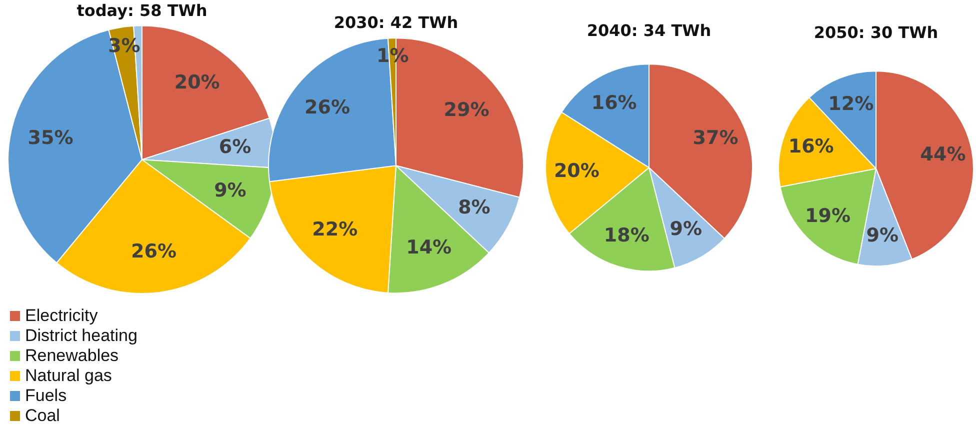  What do you see at coordinates (396, 22) in the screenshot?
I see `chart-title: 2030: 42 TWh` at bounding box center [396, 22].